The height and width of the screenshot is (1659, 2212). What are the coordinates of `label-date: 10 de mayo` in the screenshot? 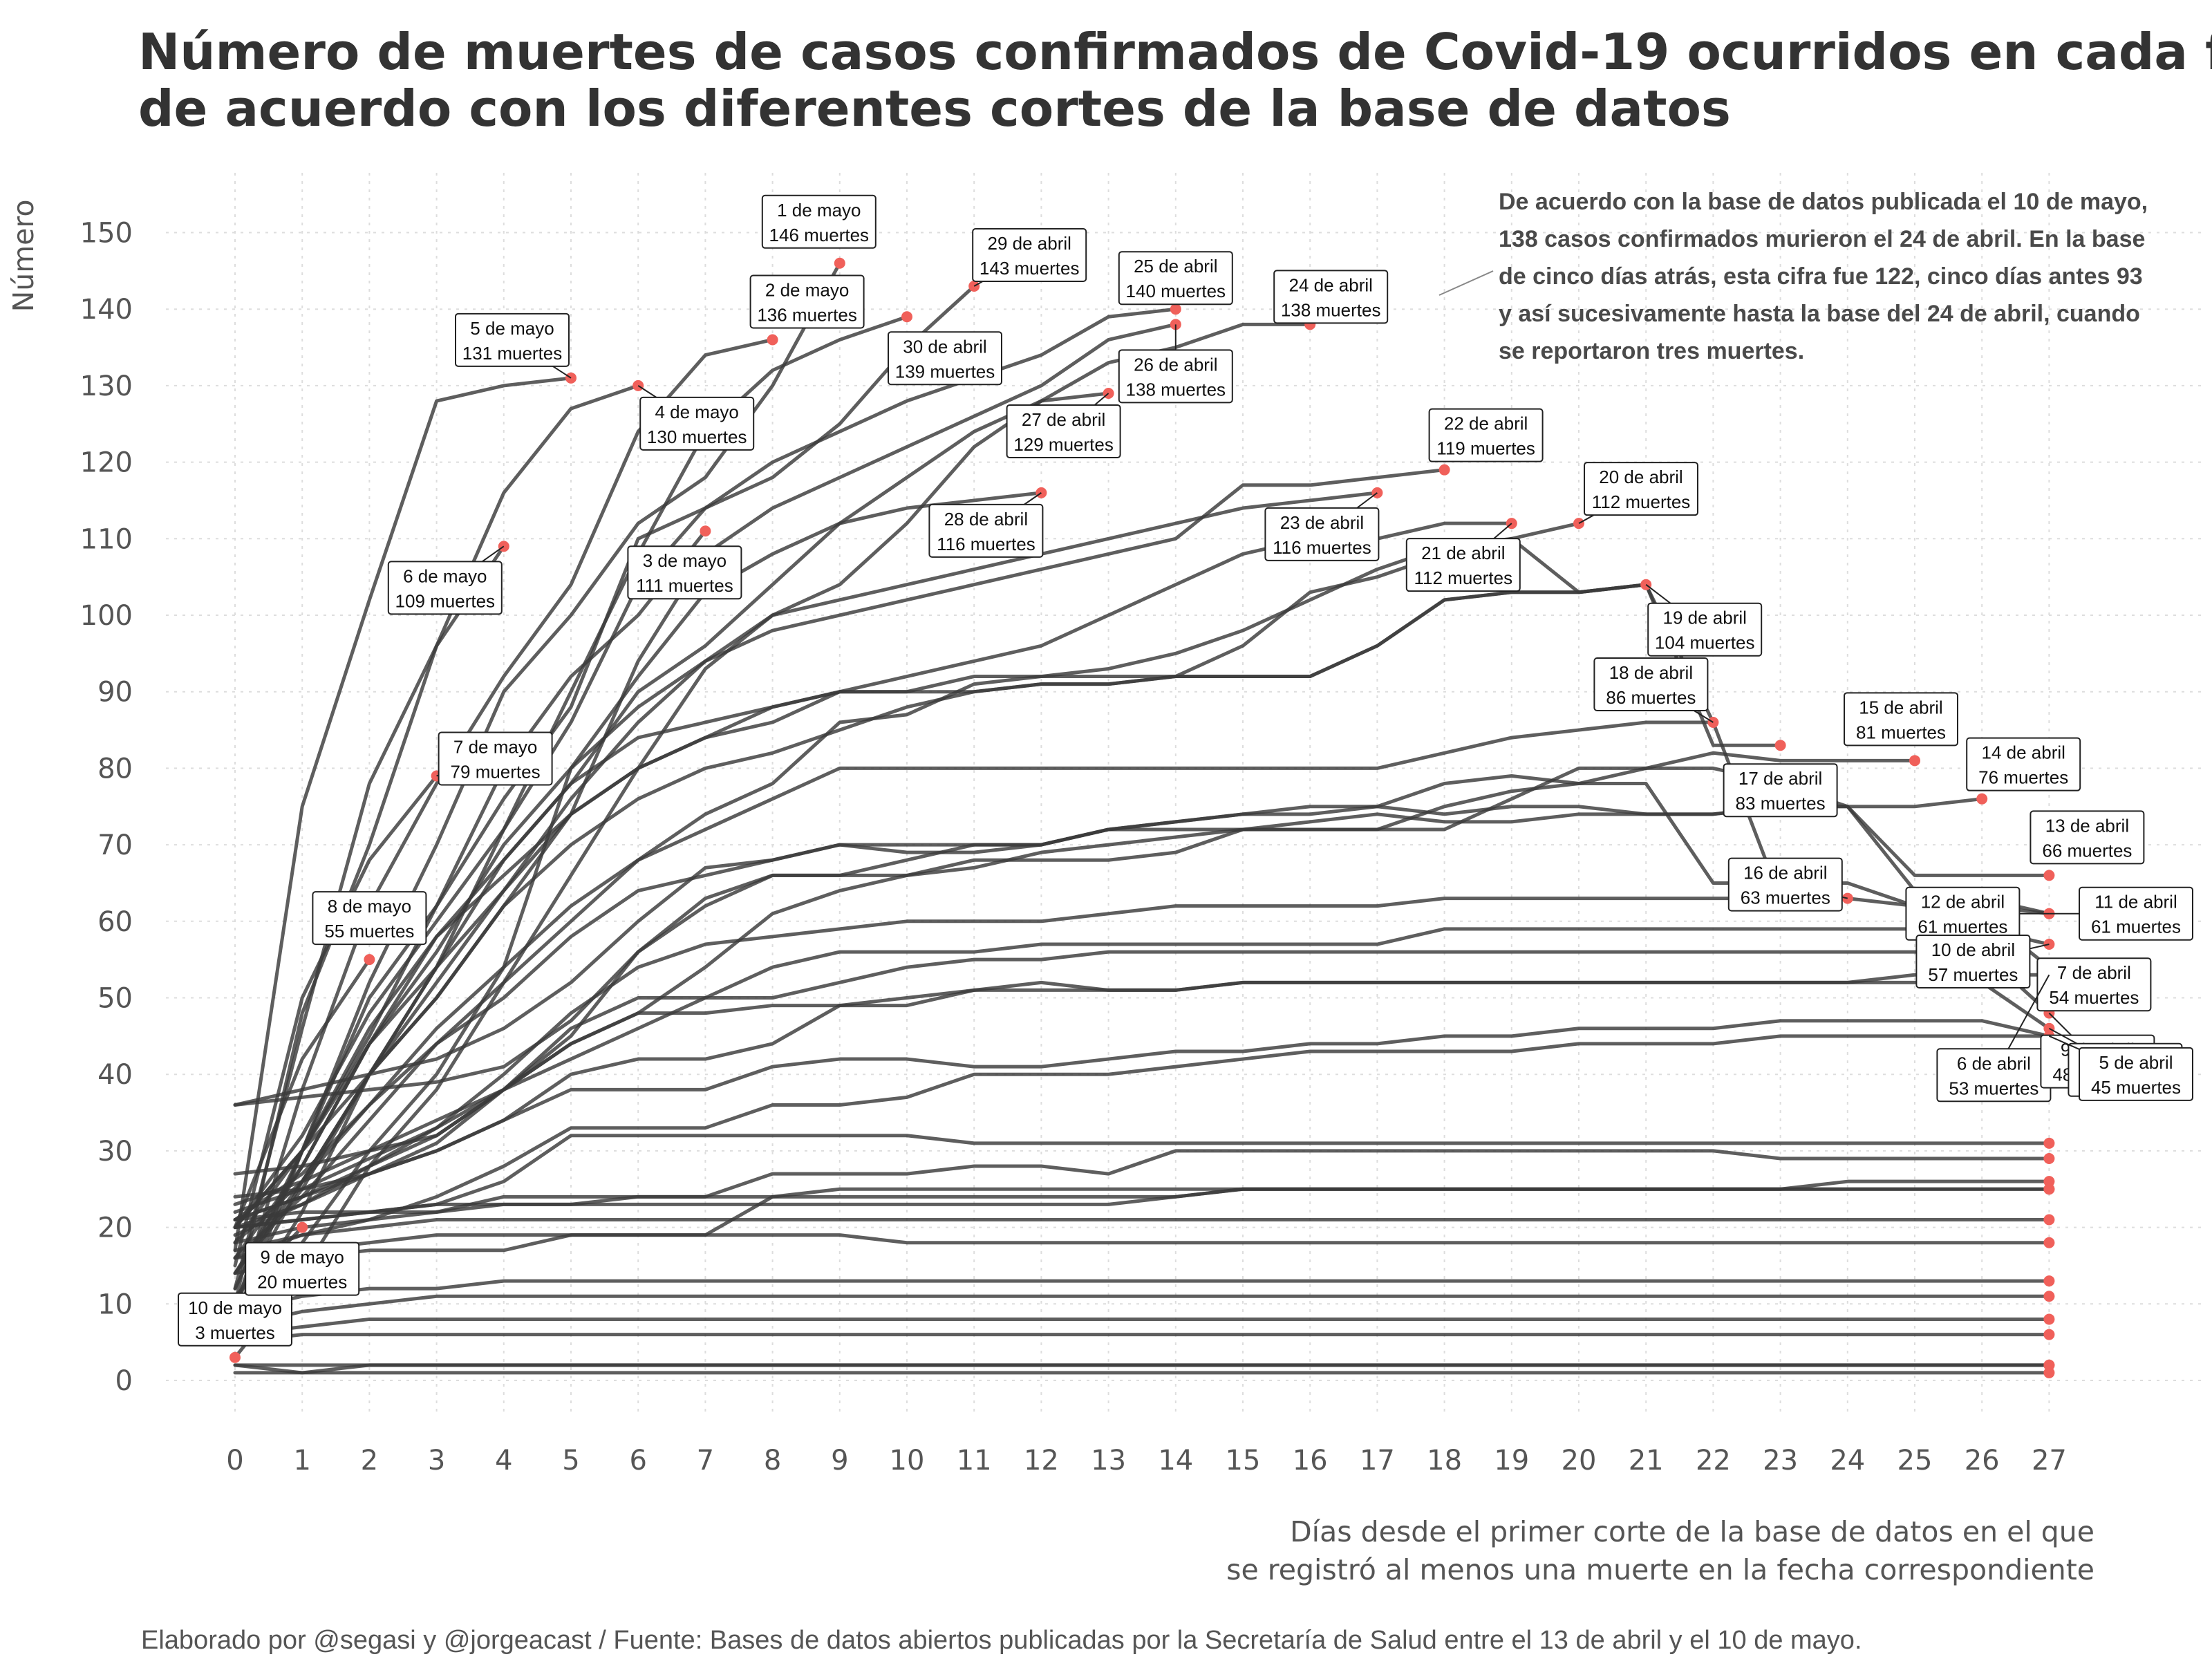 It's located at (235, 1307).